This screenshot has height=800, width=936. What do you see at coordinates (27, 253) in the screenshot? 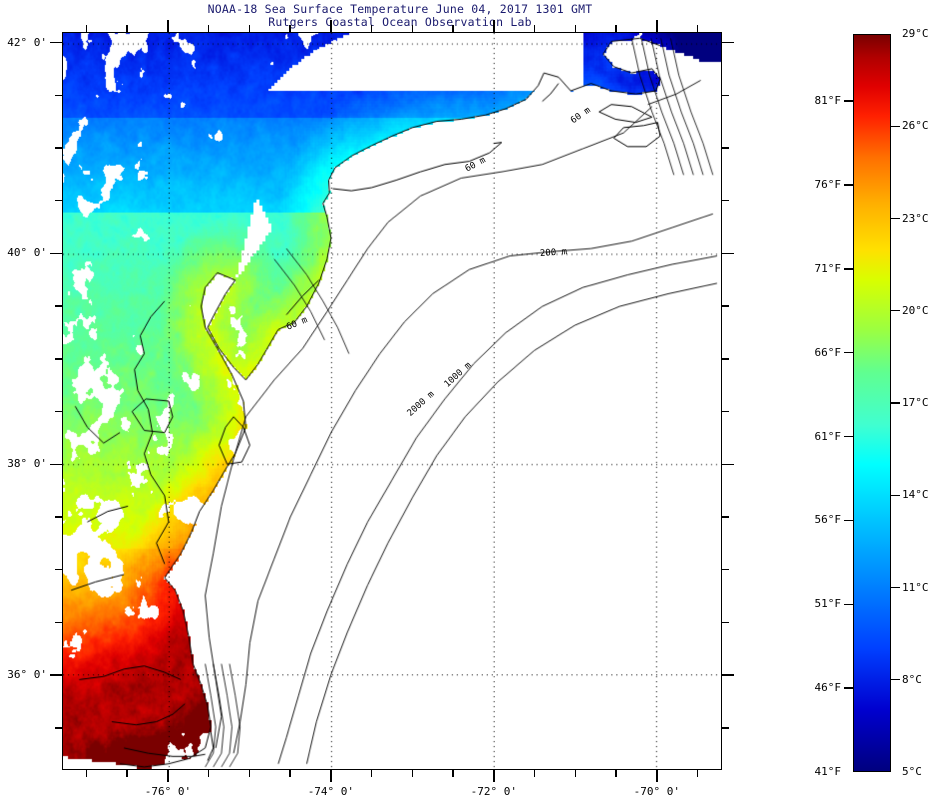
I see `y-axis-label-1: 40° 0'` at bounding box center [27, 253].